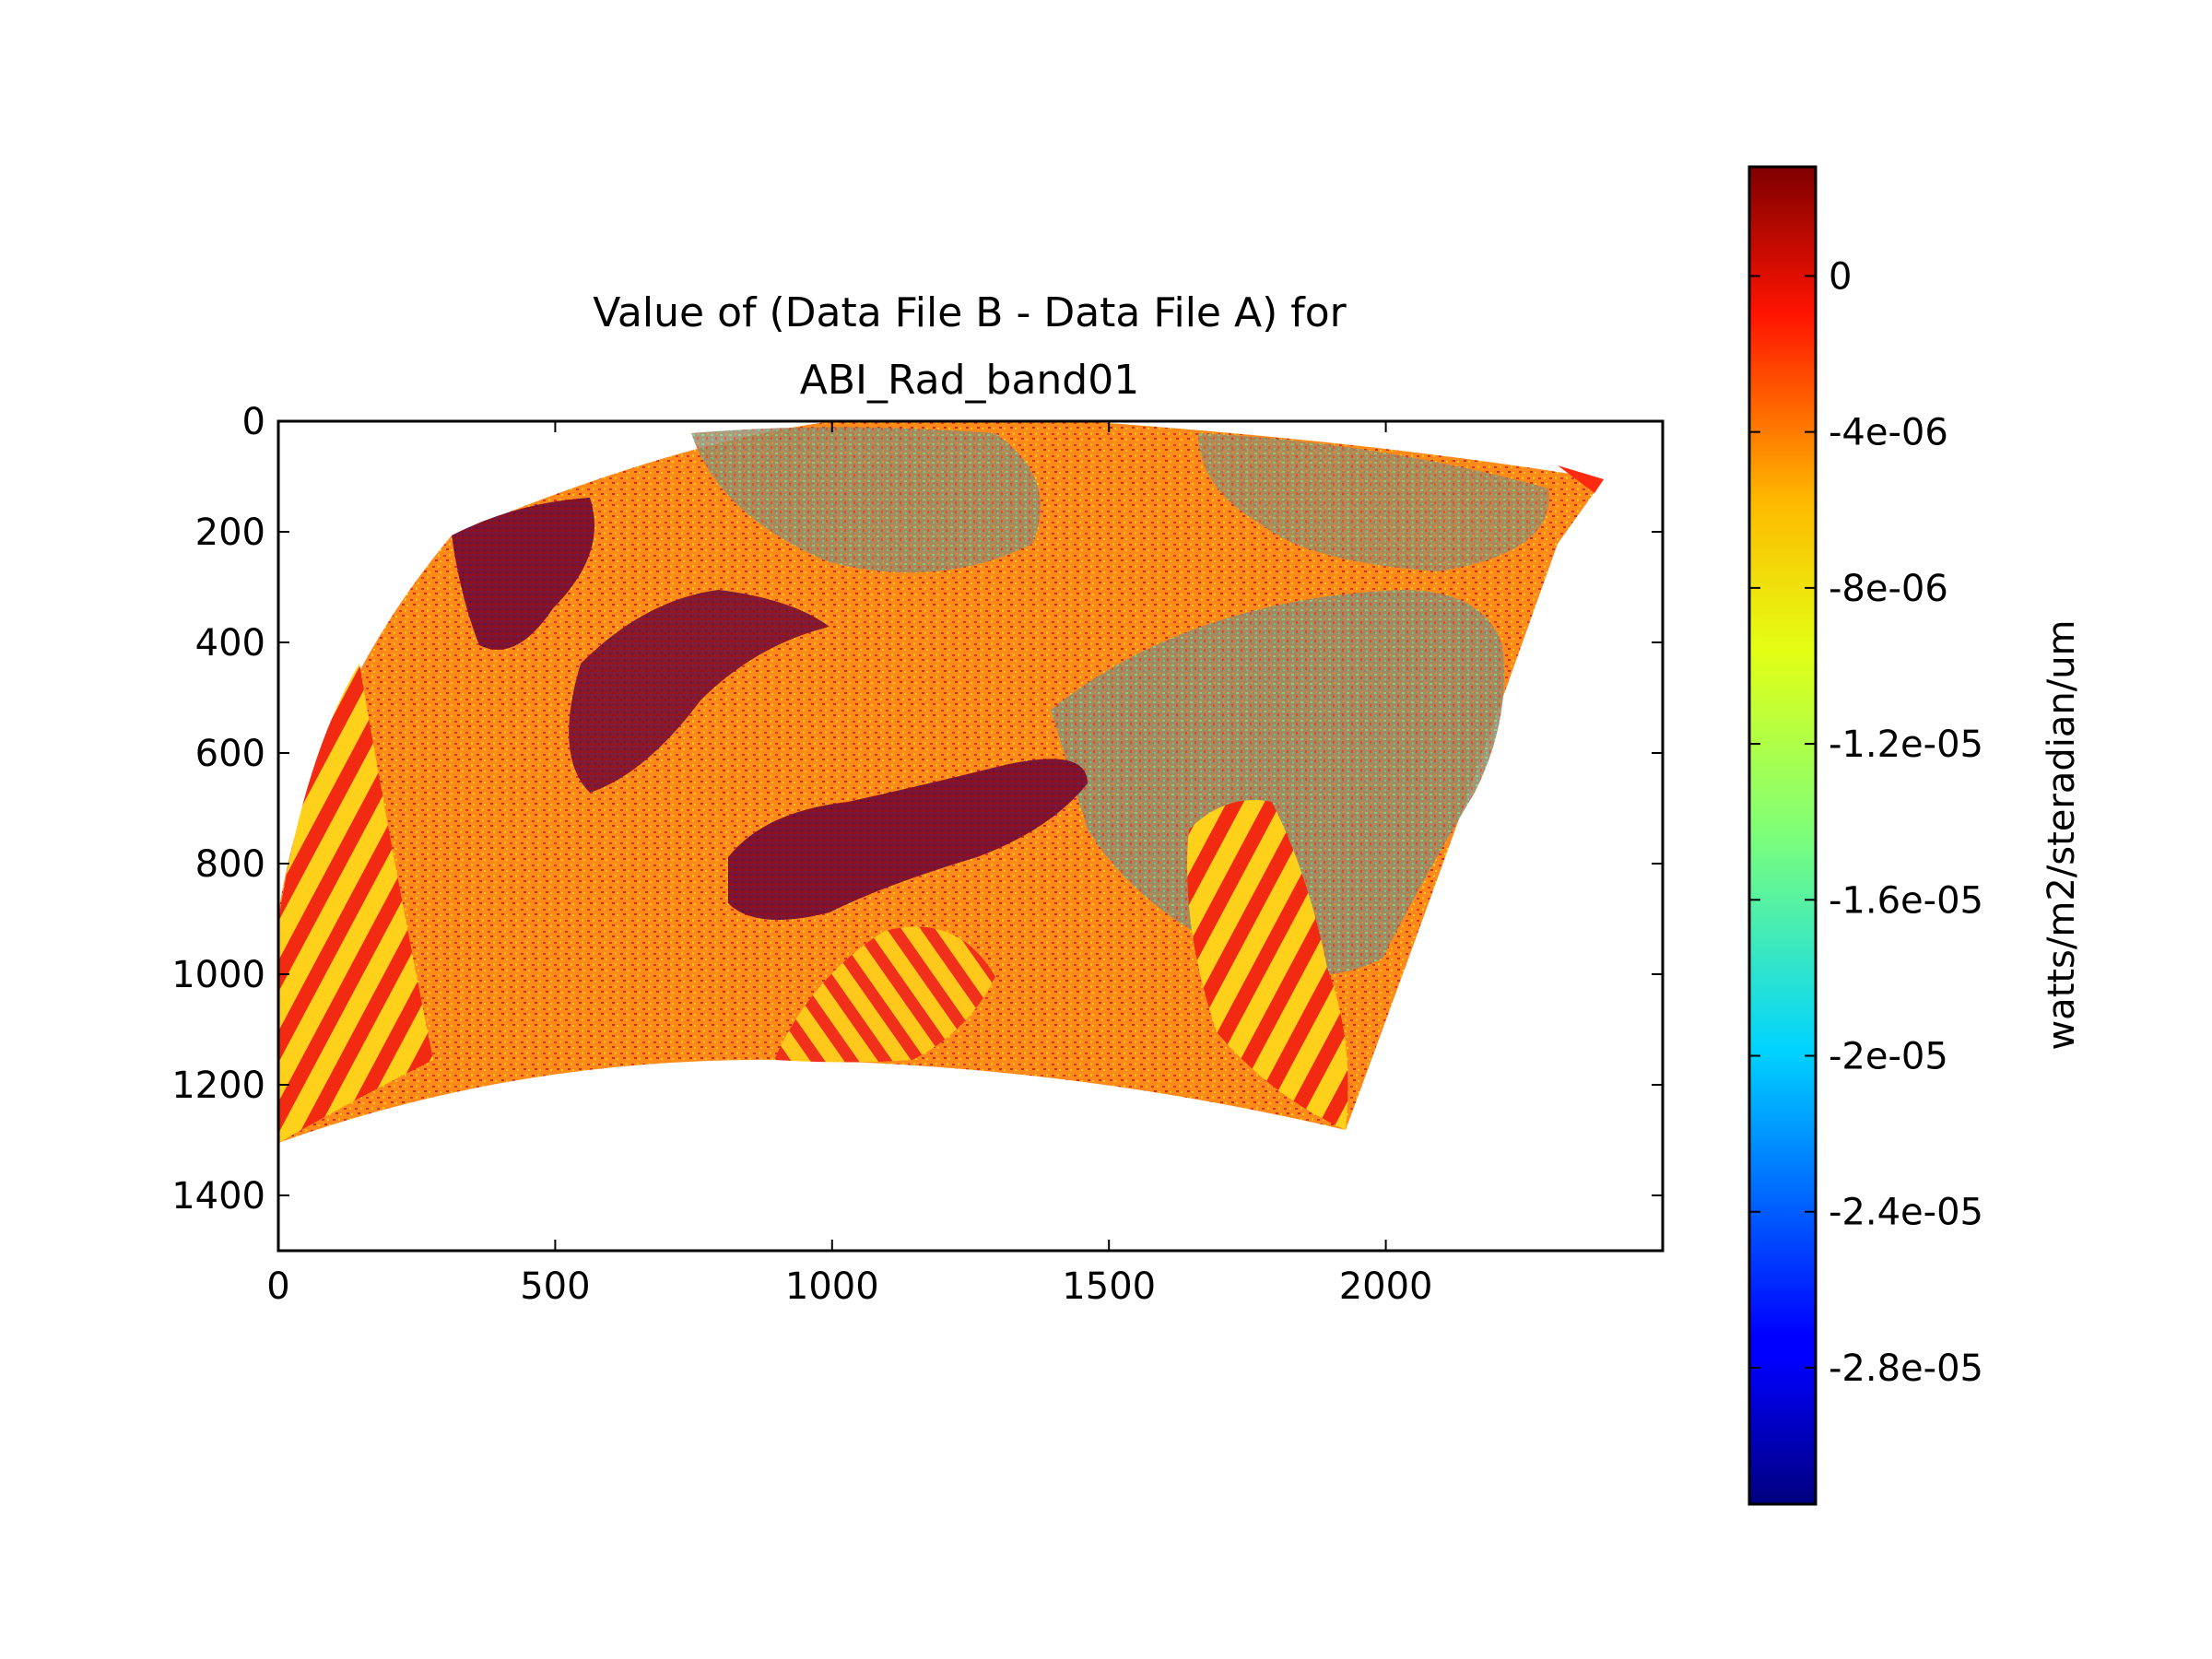 Image resolution: width=2212 pixels, height=1659 pixels. I want to click on colorbar-label: watts/m2/steradian/um, so click(2062, 834).